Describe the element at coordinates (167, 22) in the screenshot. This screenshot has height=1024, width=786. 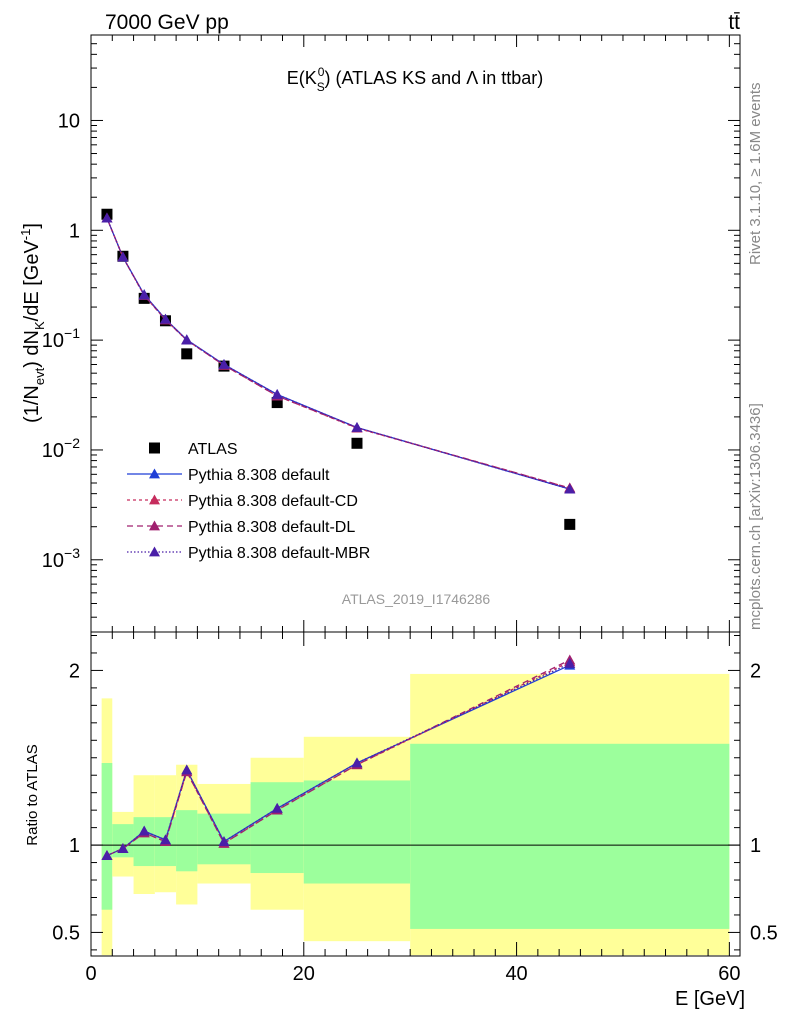
I see `collision-label: 7000 GeV pp` at that location.